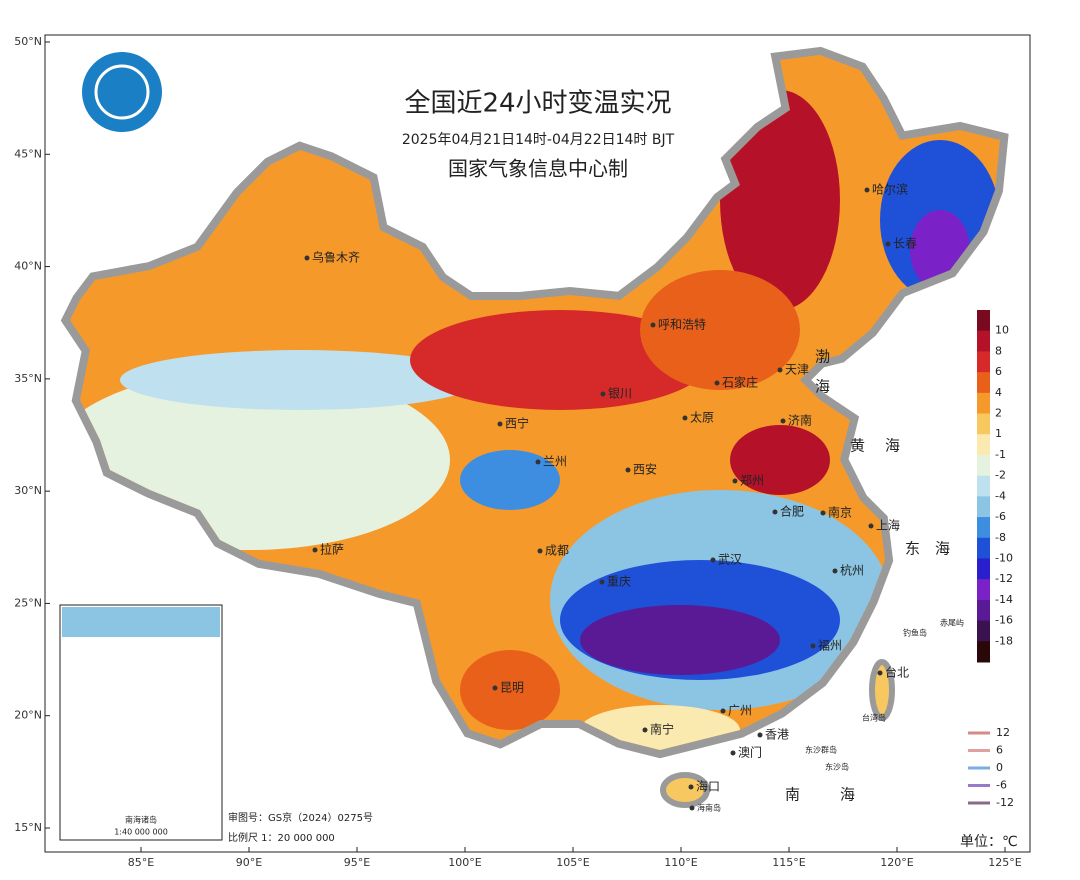  Describe the element at coordinates (28, 490) in the screenshot. I see `lat-label: 30°N` at that location.